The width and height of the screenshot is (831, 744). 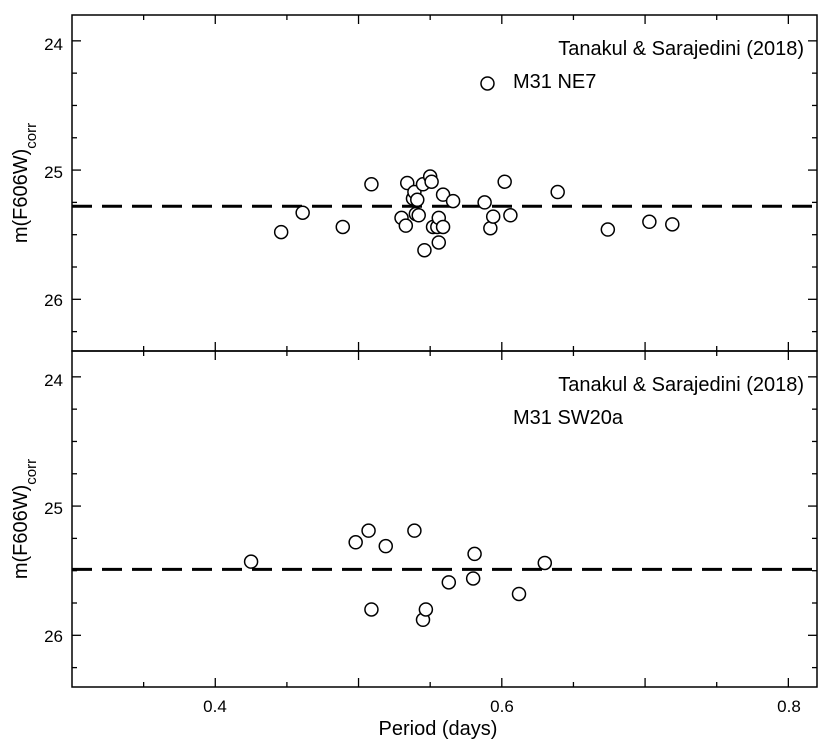 I want to click on x-tick-label: 0.6, so click(x=502, y=706).